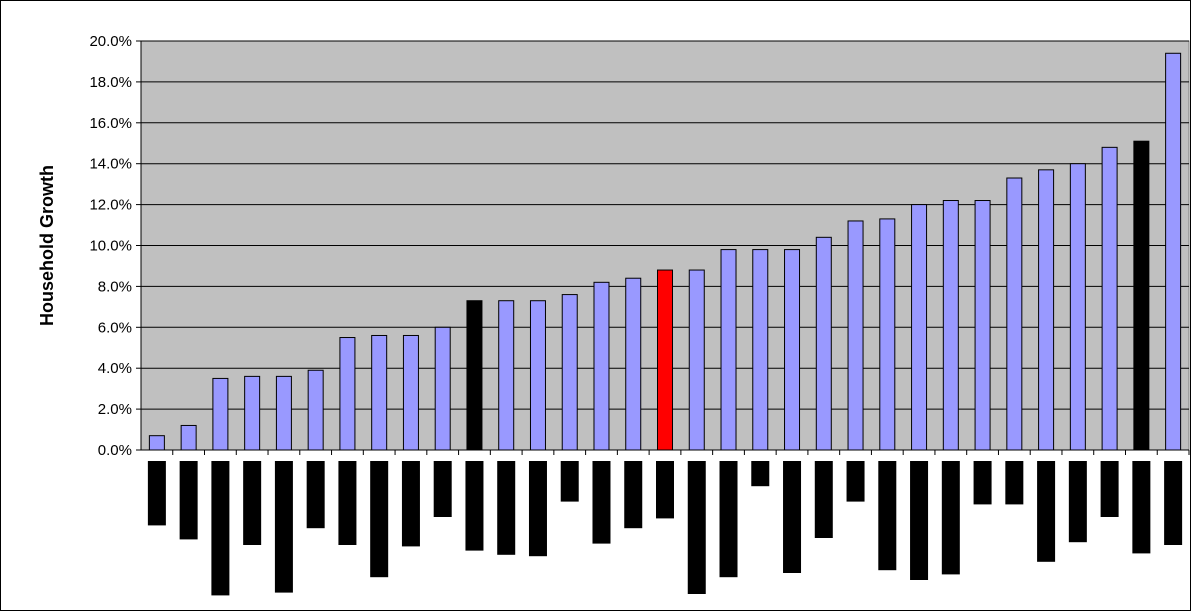  I want to click on y-tick-label: 6.0%, so click(115, 327).